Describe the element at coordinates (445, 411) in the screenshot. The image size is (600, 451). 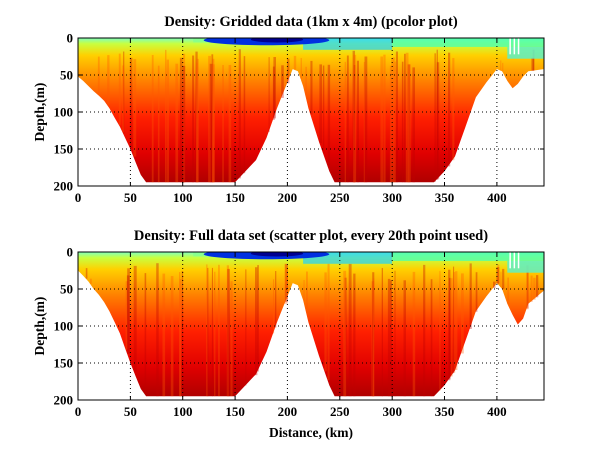
I see `x-tick-label: 350` at that location.